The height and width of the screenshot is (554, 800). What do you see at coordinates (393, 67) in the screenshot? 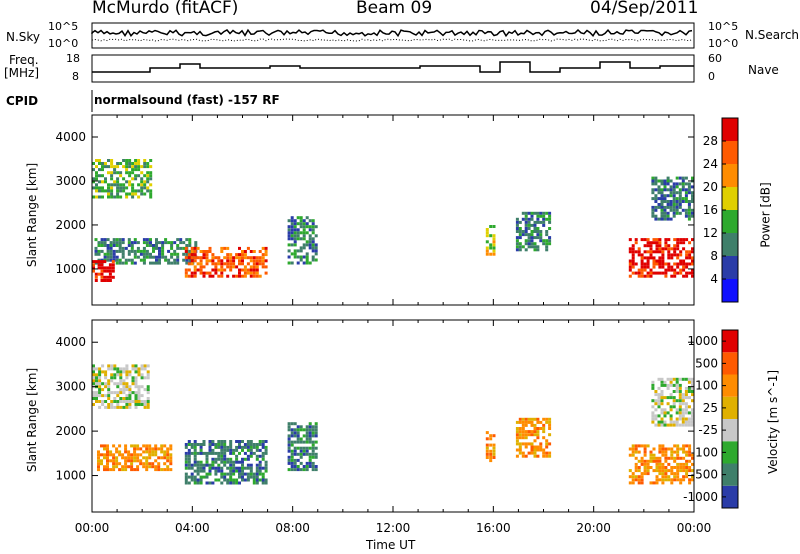
I see `freq-trace` at bounding box center [393, 67].